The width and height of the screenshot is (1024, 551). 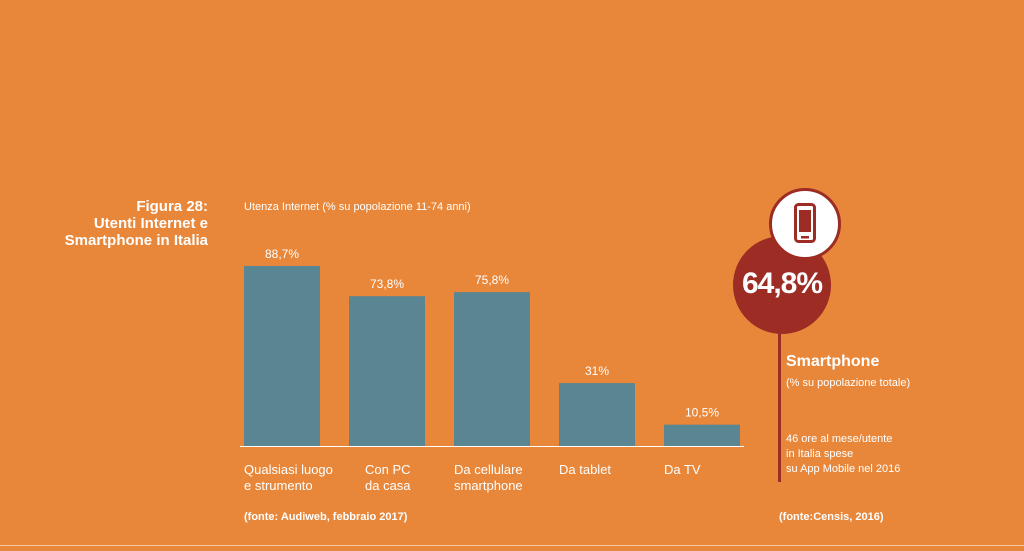 What do you see at coordinates (782, 283) in the screenshot?
I see `smartphone-value: 64,8%` at bounding box center [782, 283].